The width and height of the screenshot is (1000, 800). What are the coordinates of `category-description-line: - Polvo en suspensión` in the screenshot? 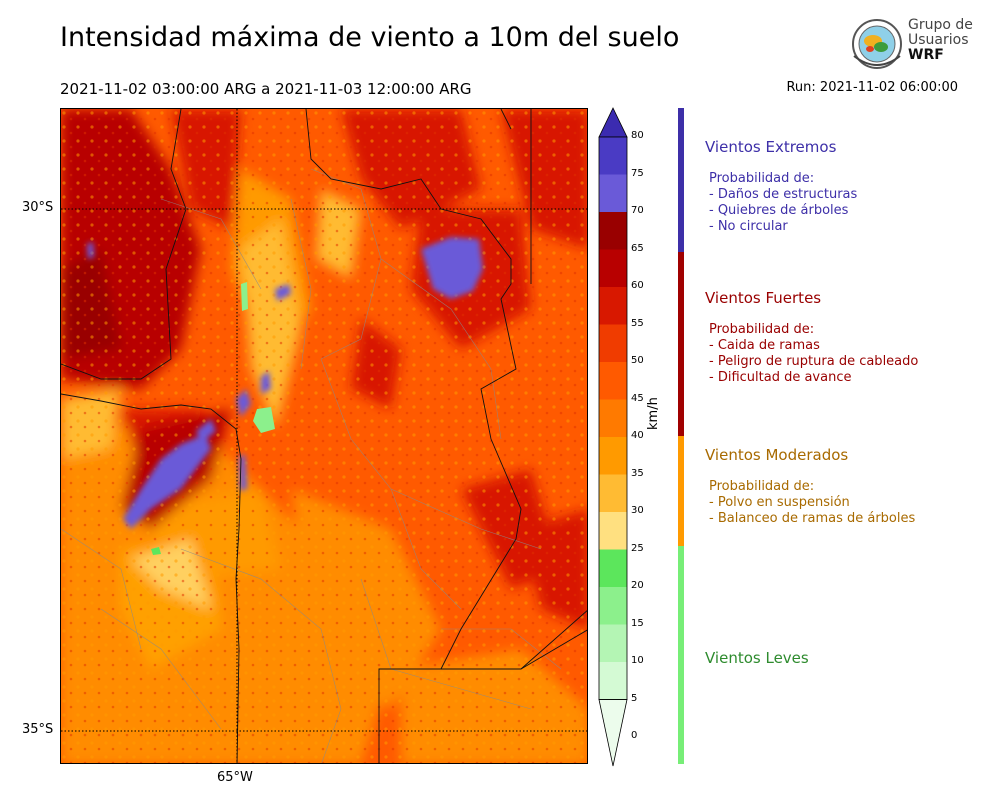 It's located at (779, 502).